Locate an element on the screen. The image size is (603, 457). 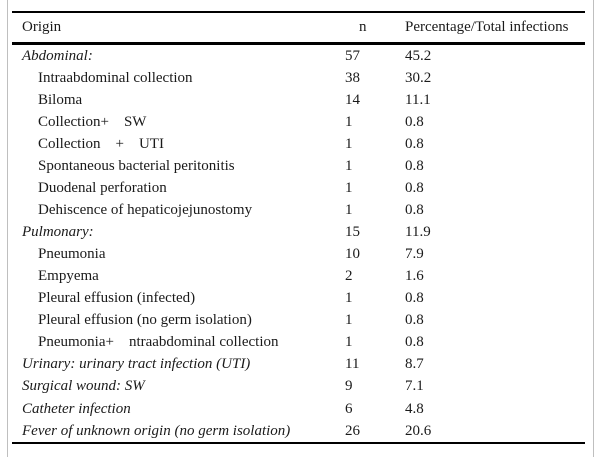
origin-cell: Urinary: urinary tract infection (UTI) is located at coordinates (136, 364).